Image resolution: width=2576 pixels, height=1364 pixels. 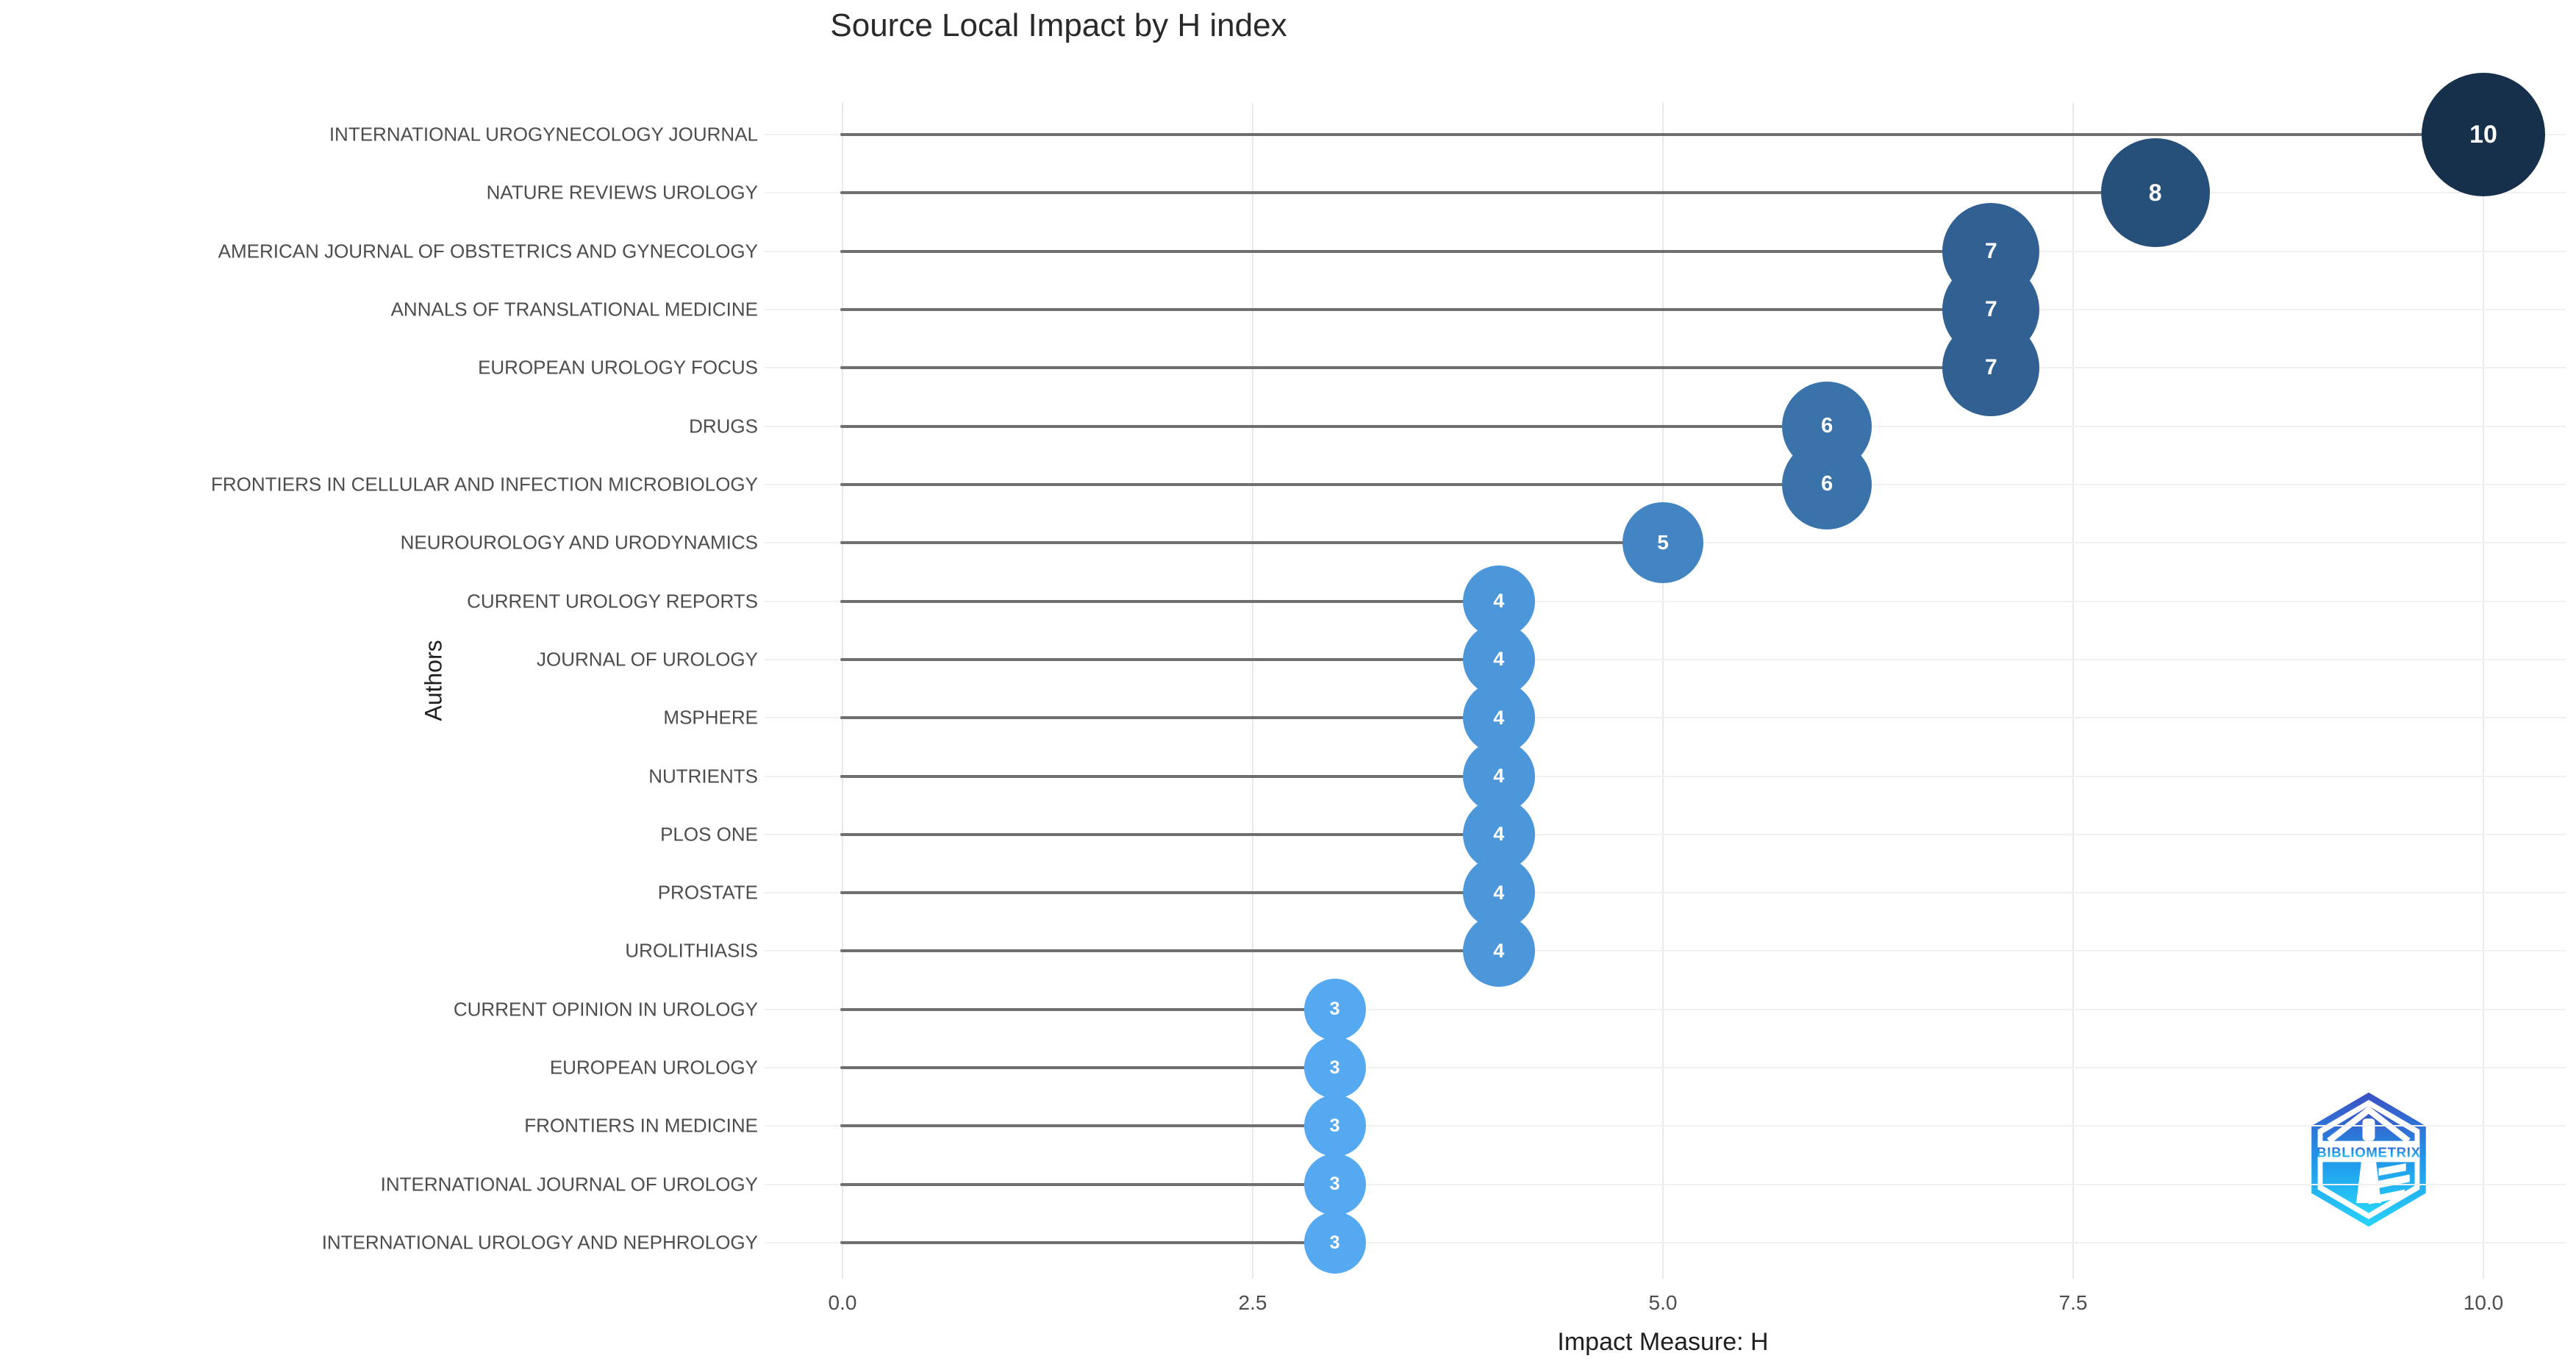 What do you see at coordinates (569, 1184) in the screenshot?
I see `category-label: INTERNATIONAL JOURNAL OF UROLOGY` at bounding box center [569, 1184].